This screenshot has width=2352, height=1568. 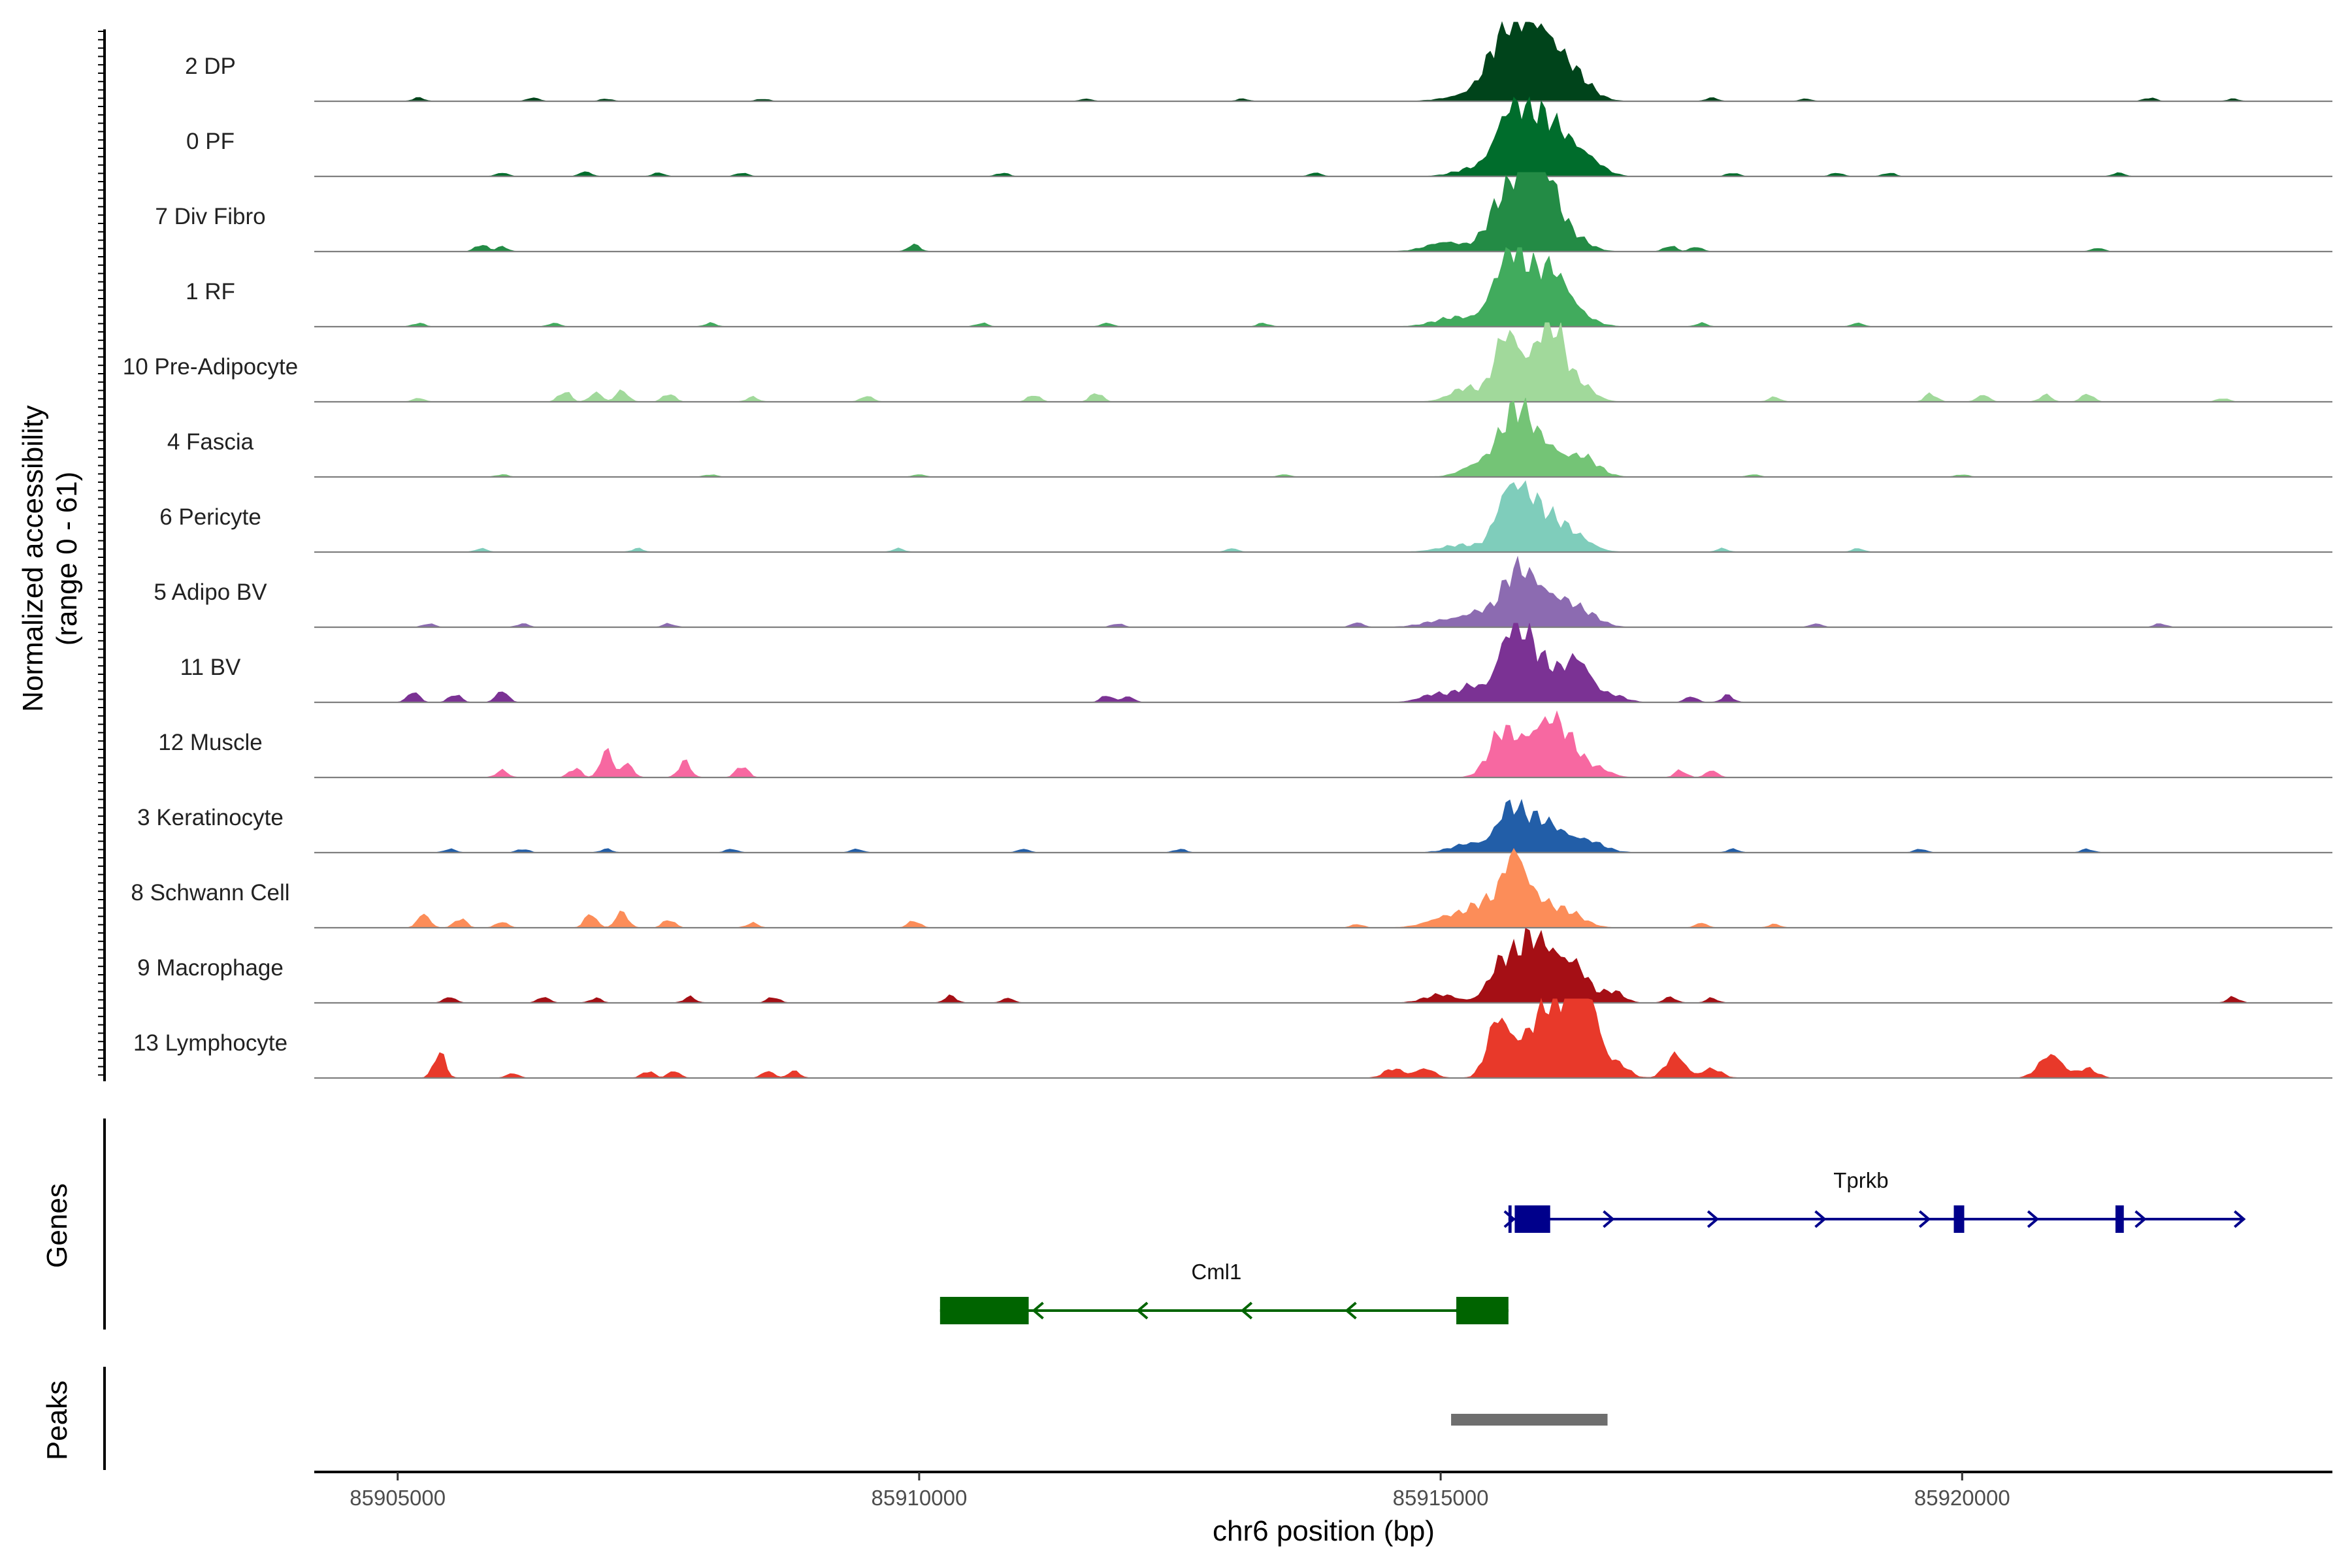 I want to click on track-label-2-dp: 2 DP, so click(x=210, y=66).